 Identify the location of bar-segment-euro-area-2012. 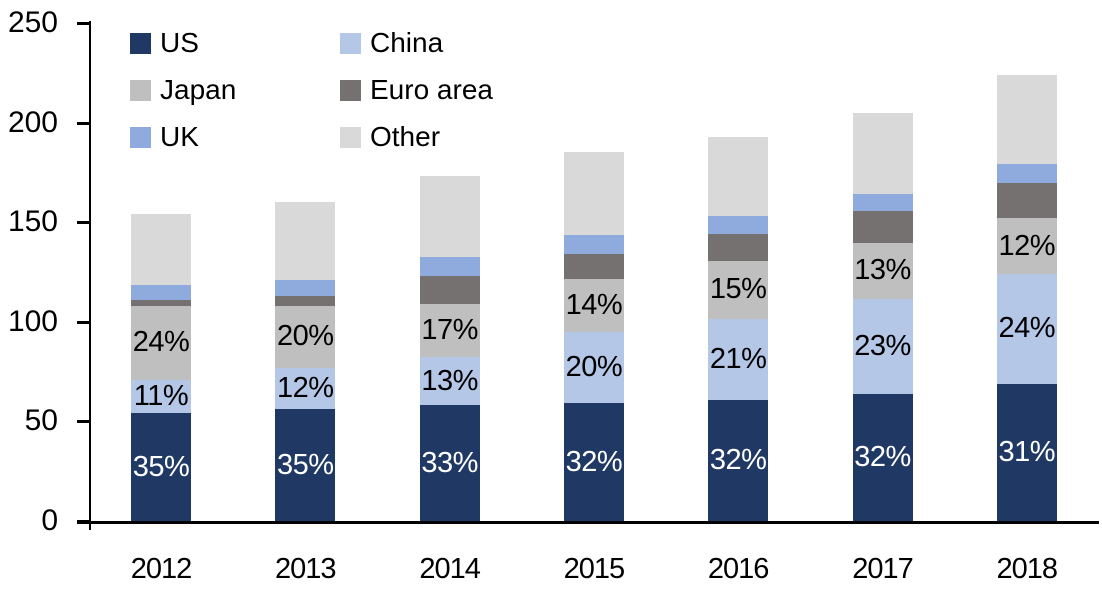
(161, 302).